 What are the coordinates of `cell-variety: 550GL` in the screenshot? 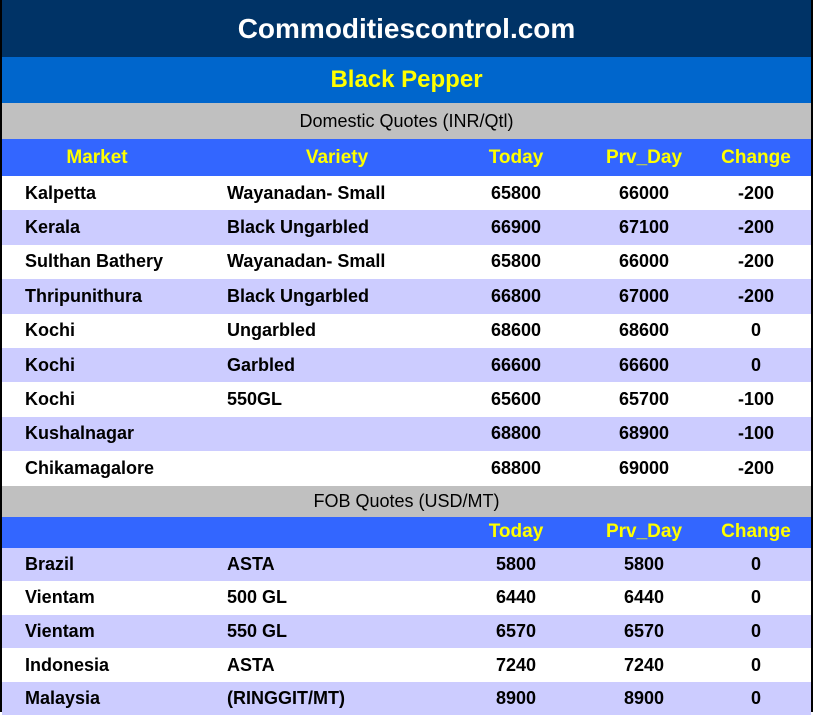 It's located at (255, 399).